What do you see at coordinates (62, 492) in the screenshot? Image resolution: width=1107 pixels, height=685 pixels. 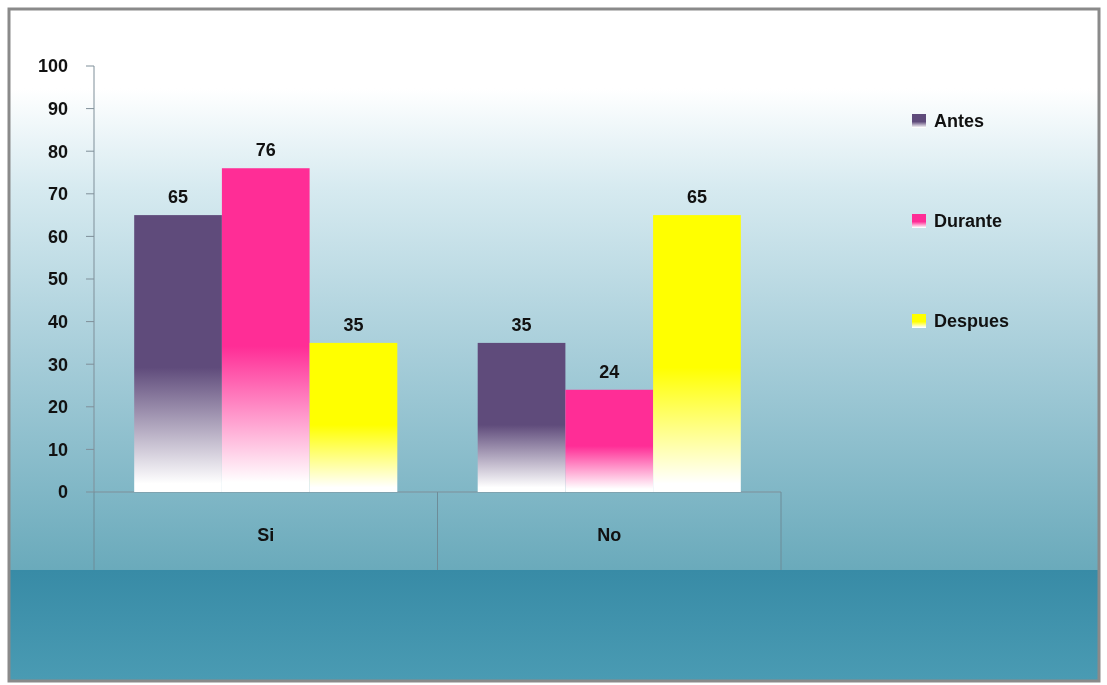 I see `y-tick-label: 0` at bounding box center [62, 492].